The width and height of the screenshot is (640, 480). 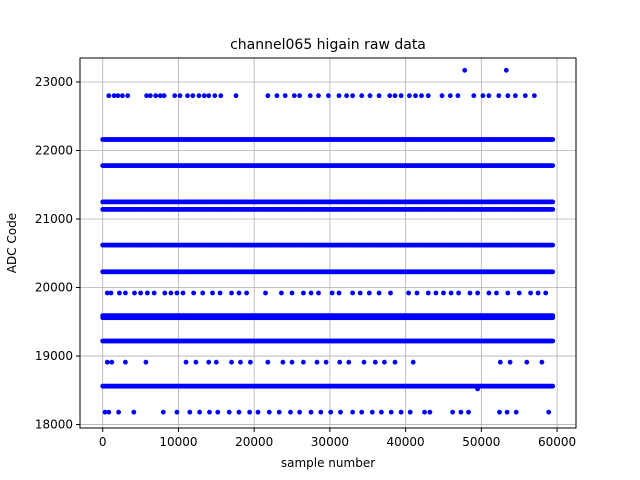 What do you see at coordinates (557, 442) in the screenshot?
I see `x-tick-label: 60000` at bounding box center [557, 442].